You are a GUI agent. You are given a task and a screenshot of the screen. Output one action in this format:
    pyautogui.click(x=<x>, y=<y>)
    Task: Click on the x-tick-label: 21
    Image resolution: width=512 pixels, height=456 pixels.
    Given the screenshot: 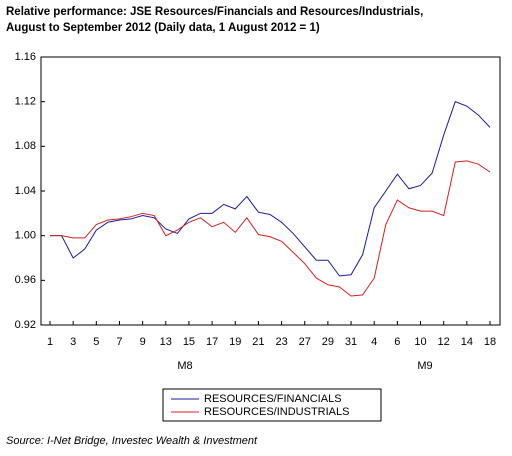 What is the action you would take?
    pyautogui.click(x=258, y=342)
    